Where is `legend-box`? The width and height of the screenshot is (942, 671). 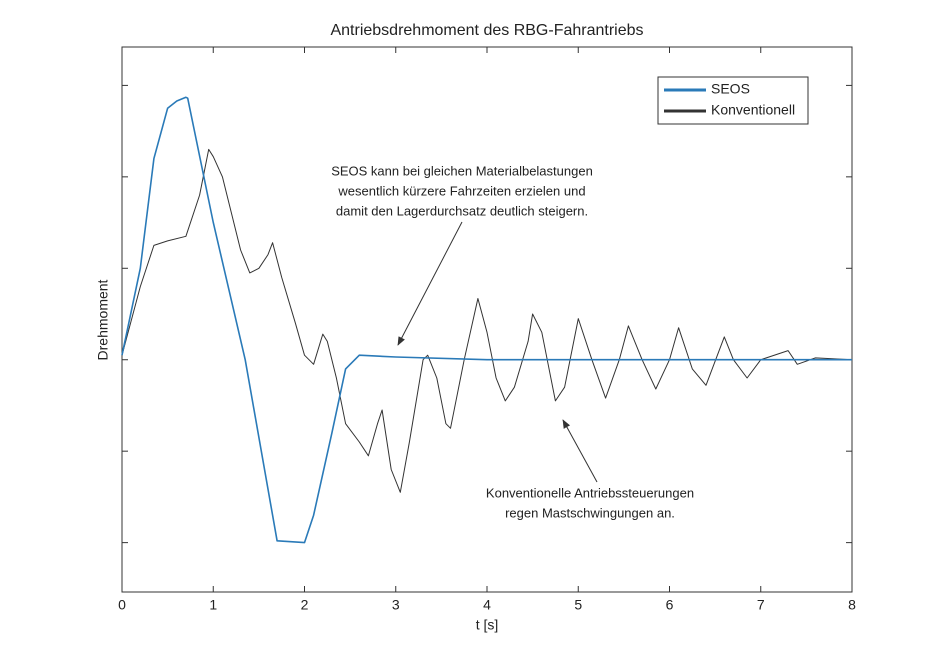
legend-box is located at coordinates (733, 100).